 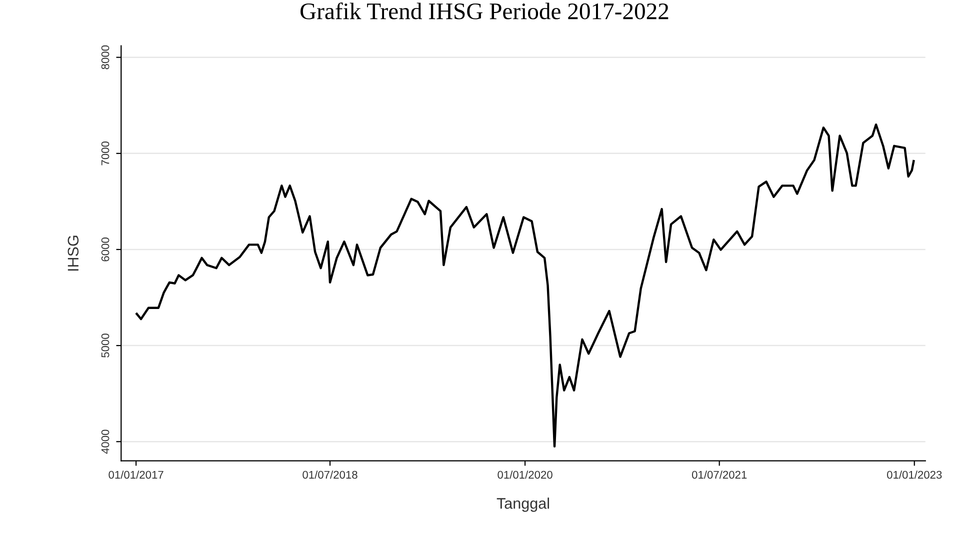 I want to click on x-tick-label: 01/01/2023, so click(x=914, y=474).